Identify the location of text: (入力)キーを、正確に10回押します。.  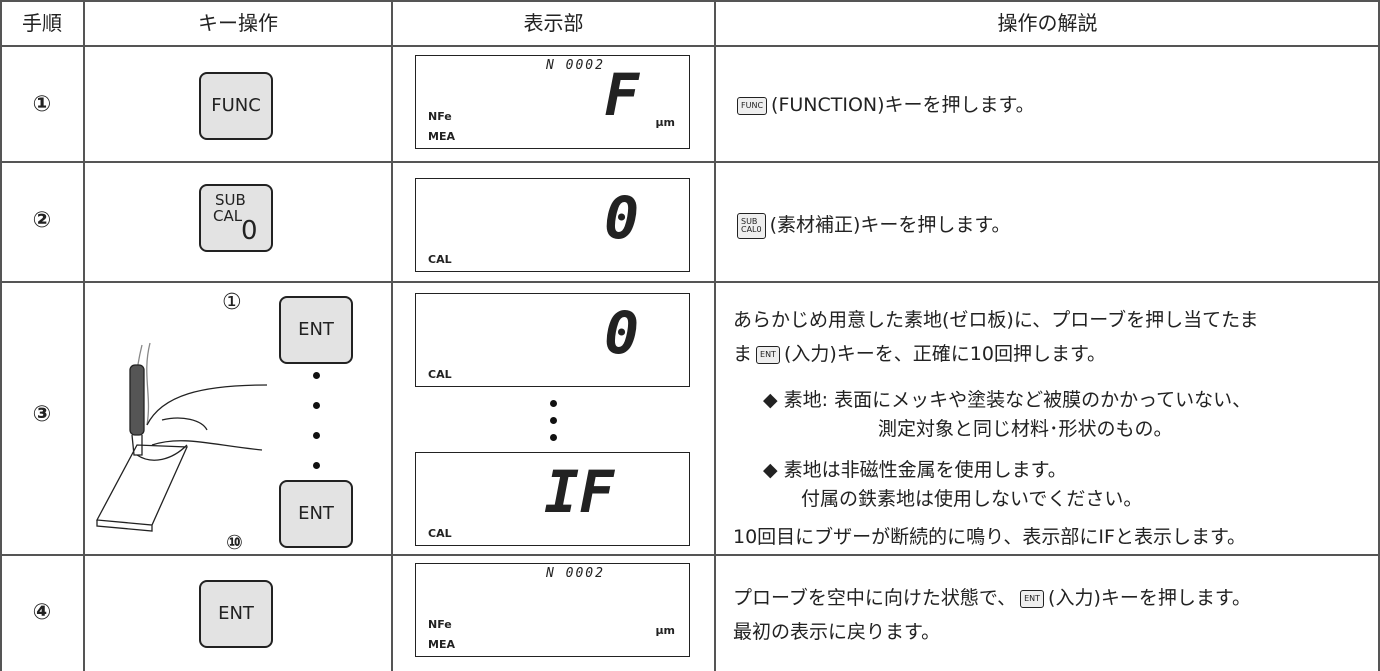
(945, 354).